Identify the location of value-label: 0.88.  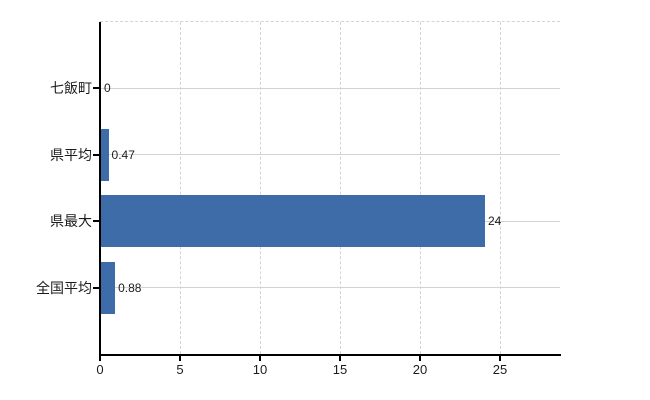
(130, 287).